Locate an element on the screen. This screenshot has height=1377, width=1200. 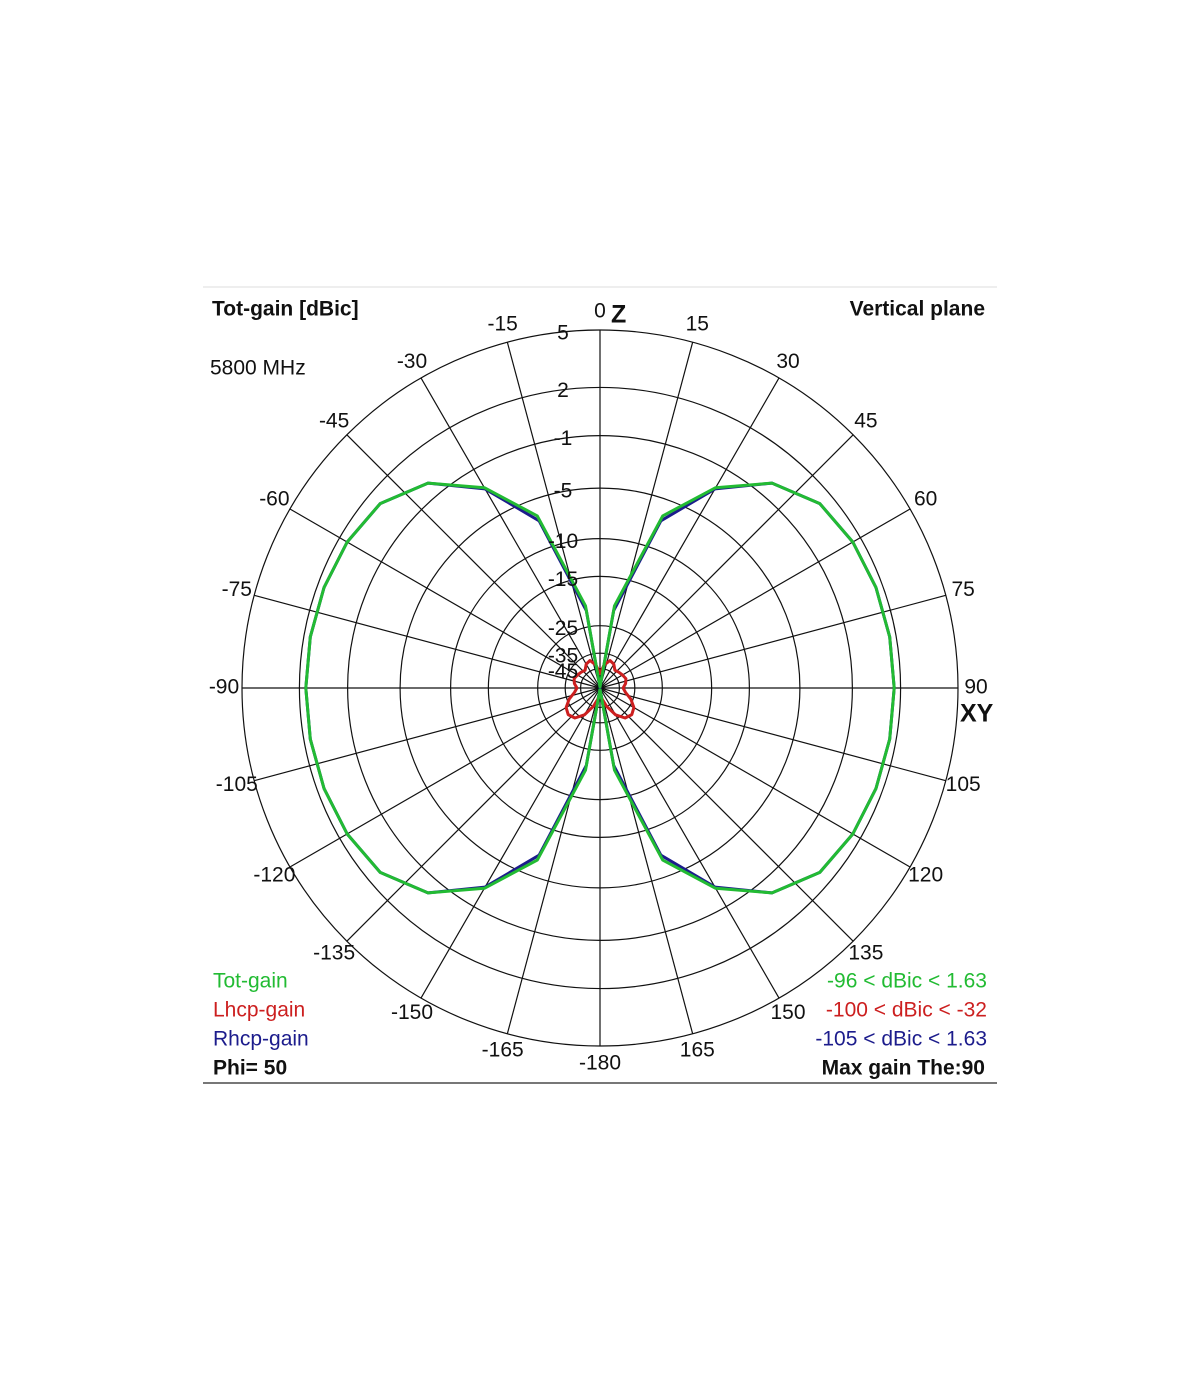
plane: Vertical plane is located at coordinates (917, 309).